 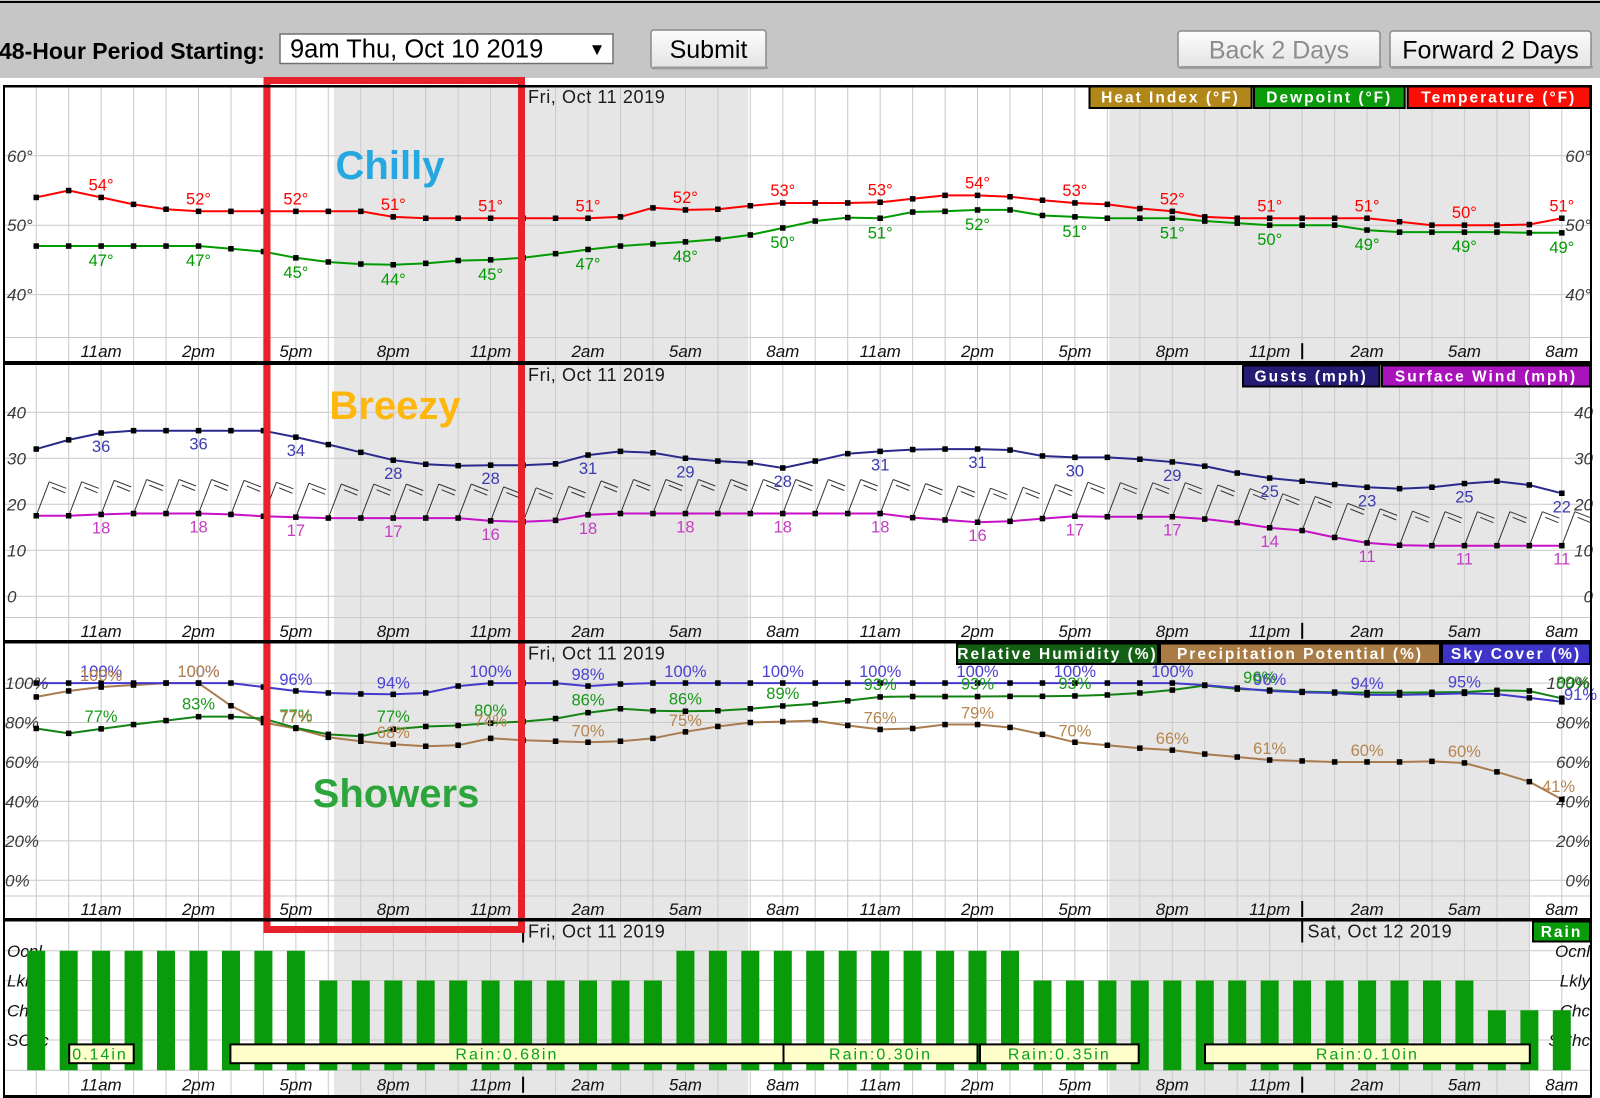 What do you see at coordinates (295, 718) in the screenshot?
I see `svg-text: 77%` at bounding box center [295, 718].